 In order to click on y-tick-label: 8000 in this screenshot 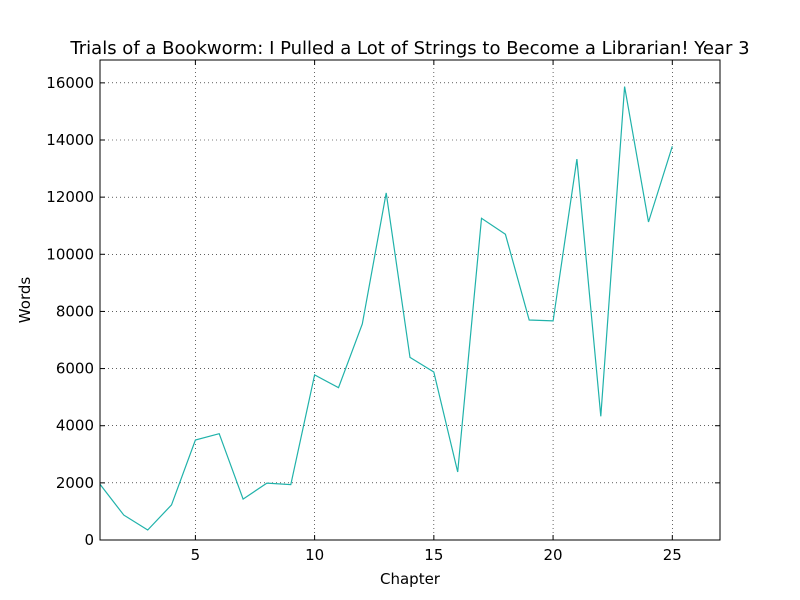, I will do `click(75, 311)`.